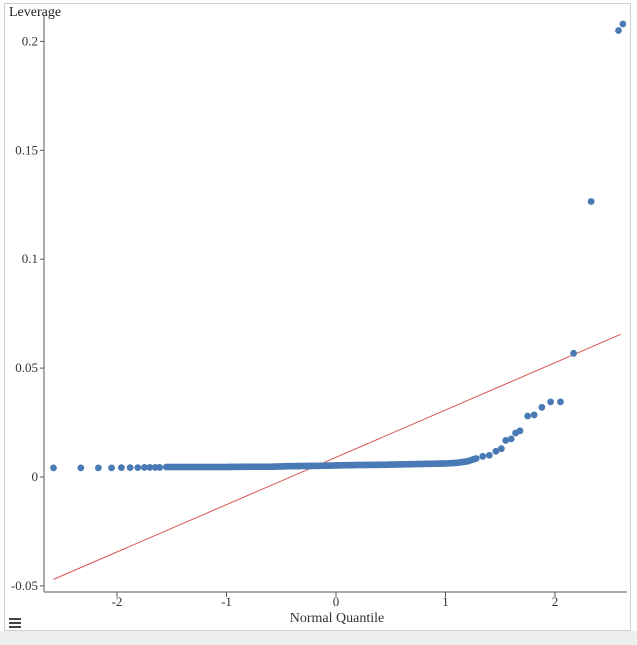 The width and height of the screenshot is (637, 645). I want to click on y-tick-label: 0.1, so click(30, 258).